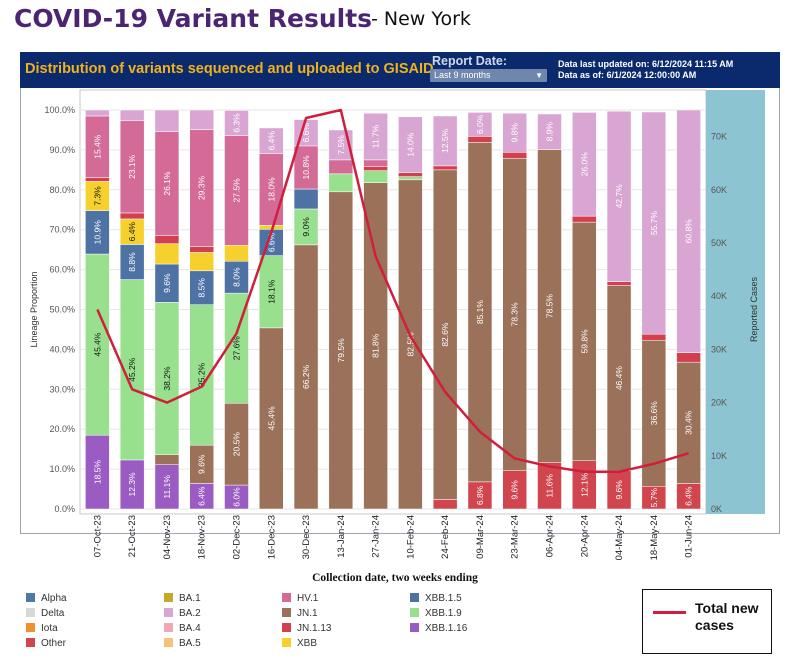 This screenshot has height=661, width=800. I want to click on bar-segment-other, so click(619, 490).